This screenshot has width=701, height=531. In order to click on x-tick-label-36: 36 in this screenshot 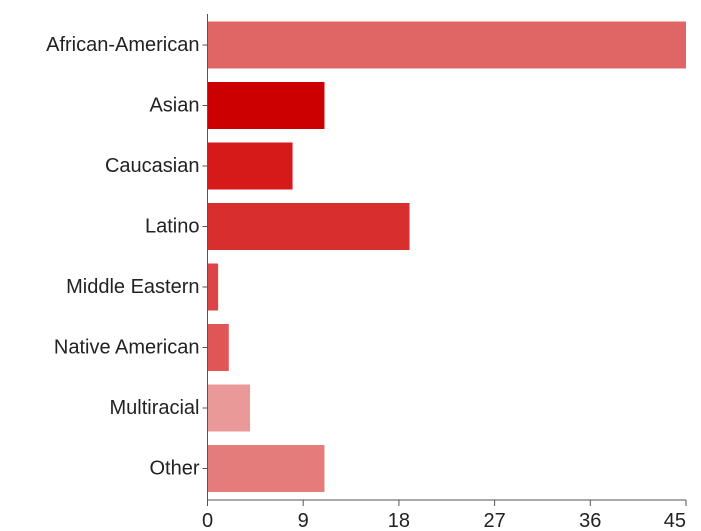, I will do `click(590, 520)`.